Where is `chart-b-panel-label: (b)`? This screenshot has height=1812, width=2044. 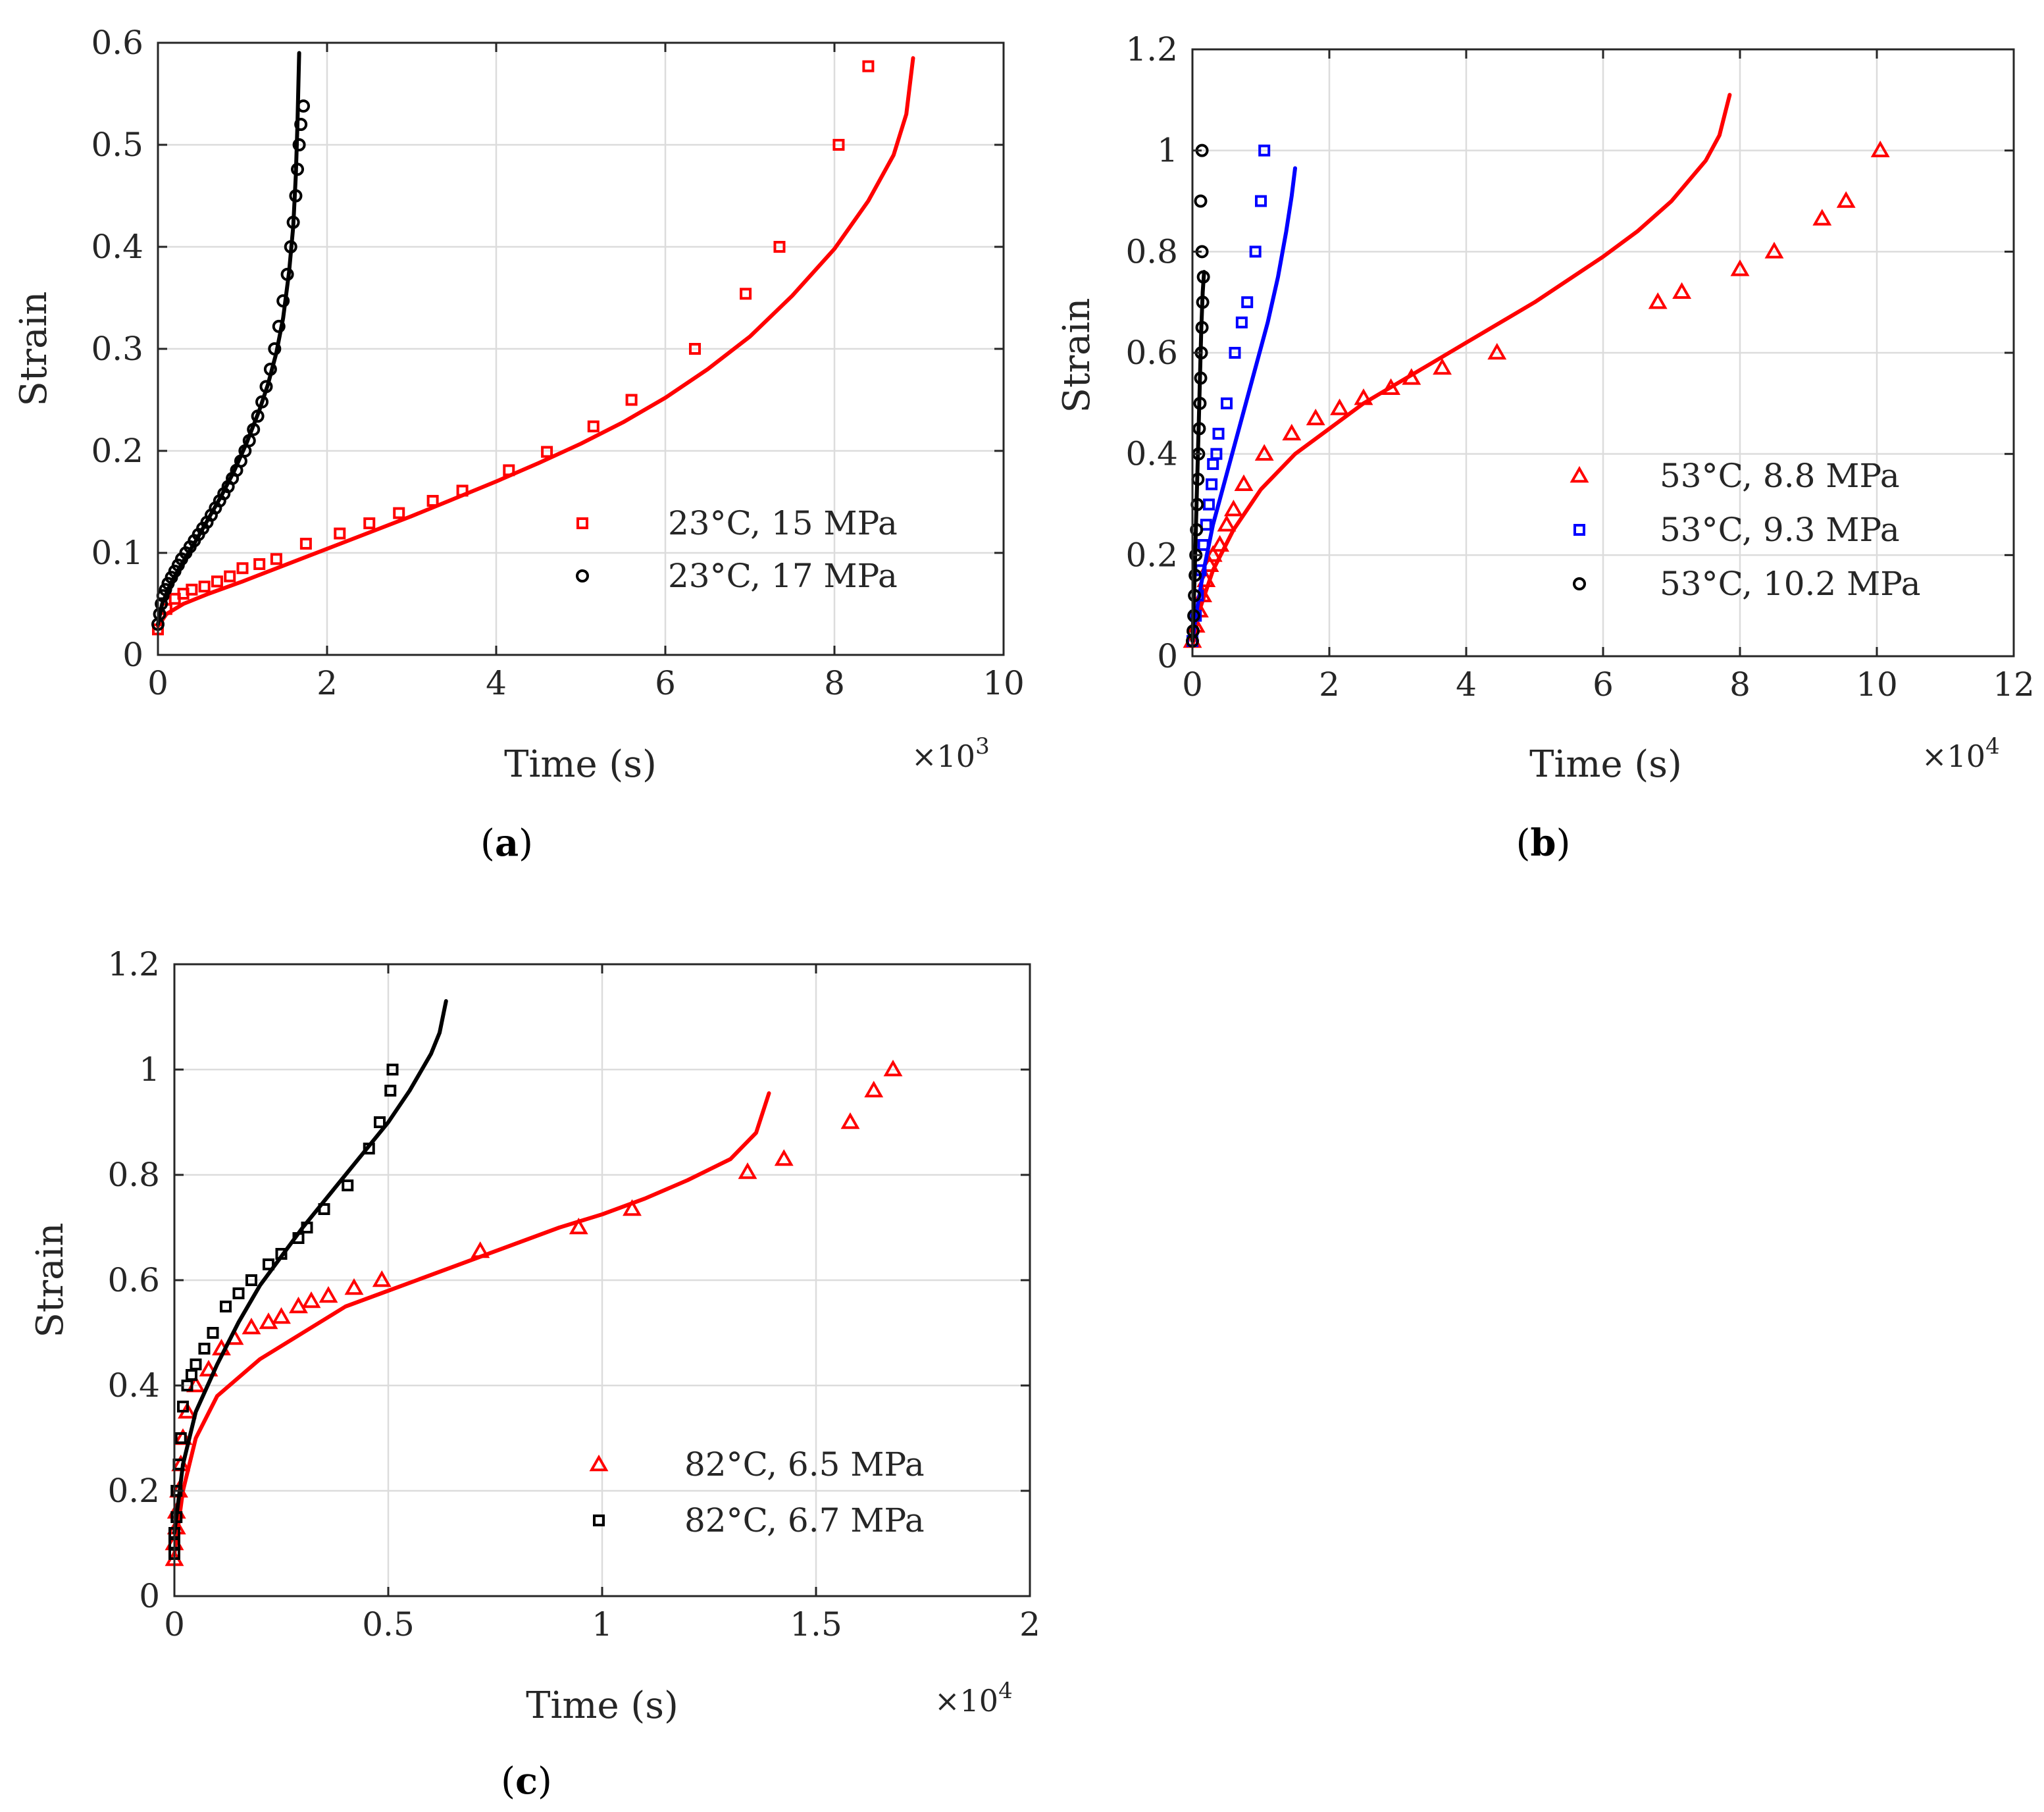
chart-b-panel-label: (b) is located at coordinates (1543, 843).